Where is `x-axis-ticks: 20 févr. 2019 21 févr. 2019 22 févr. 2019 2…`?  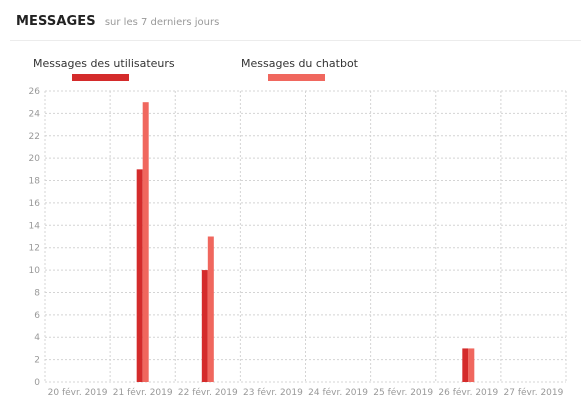
x-axis-ticks: 20 févr. 2019 21 févr. 2019 22 févr. 2019 2… is located at coordinates (306, 392).